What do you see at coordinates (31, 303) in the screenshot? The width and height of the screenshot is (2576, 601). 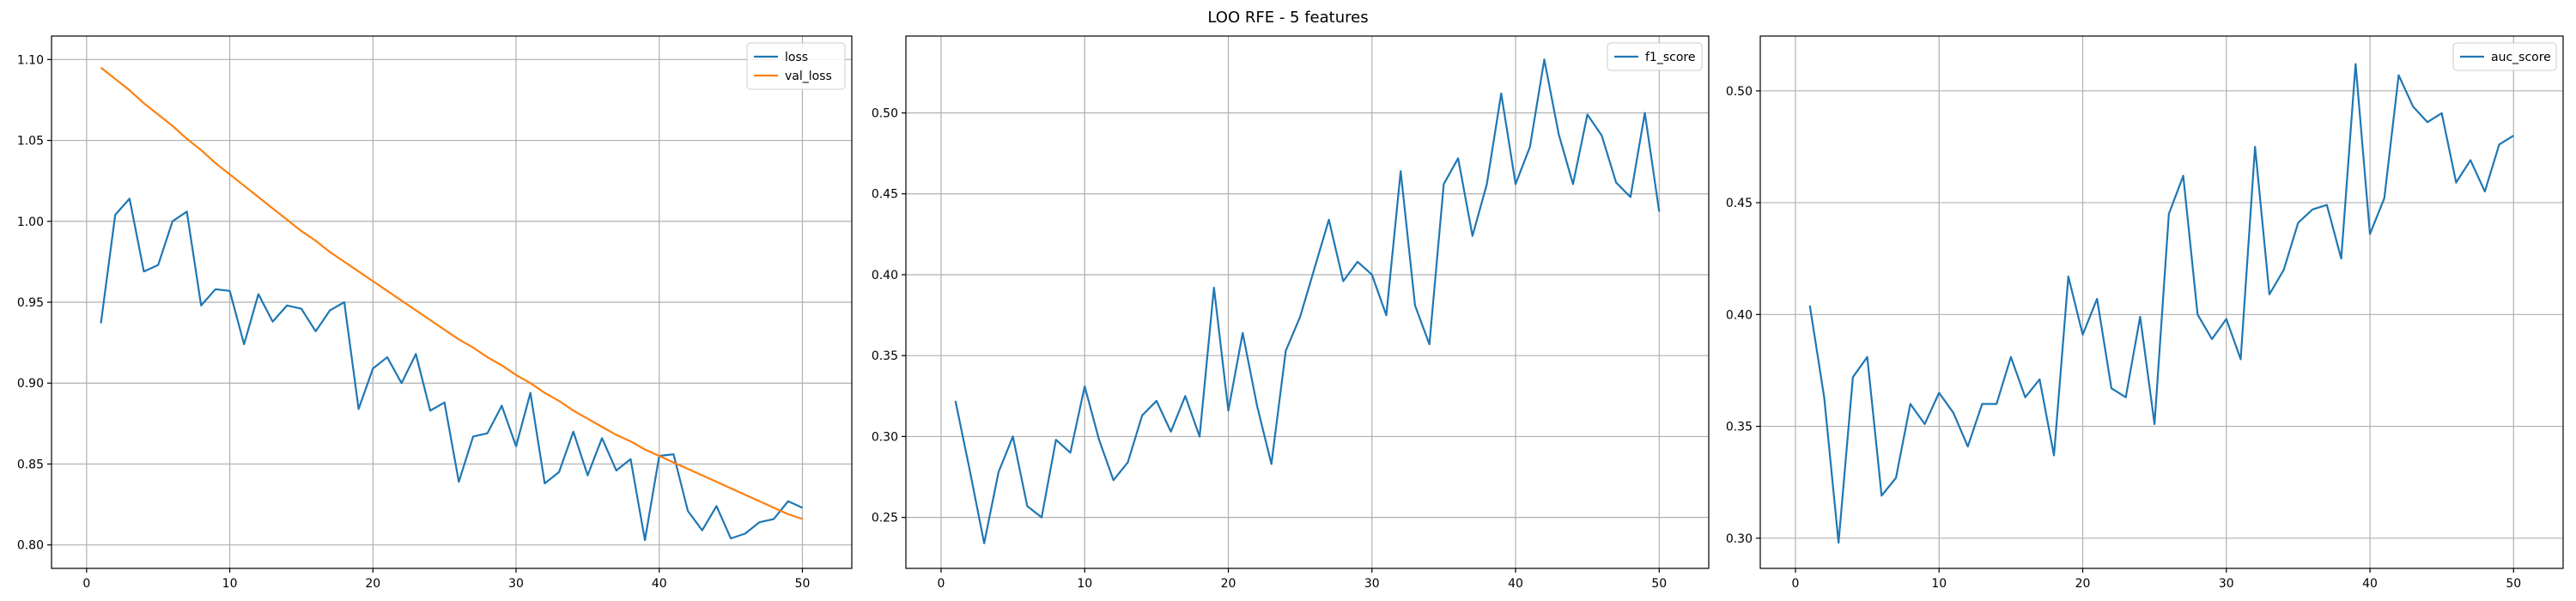 I see `y-tick-label: 0.95` at bounding box center [31, 303].